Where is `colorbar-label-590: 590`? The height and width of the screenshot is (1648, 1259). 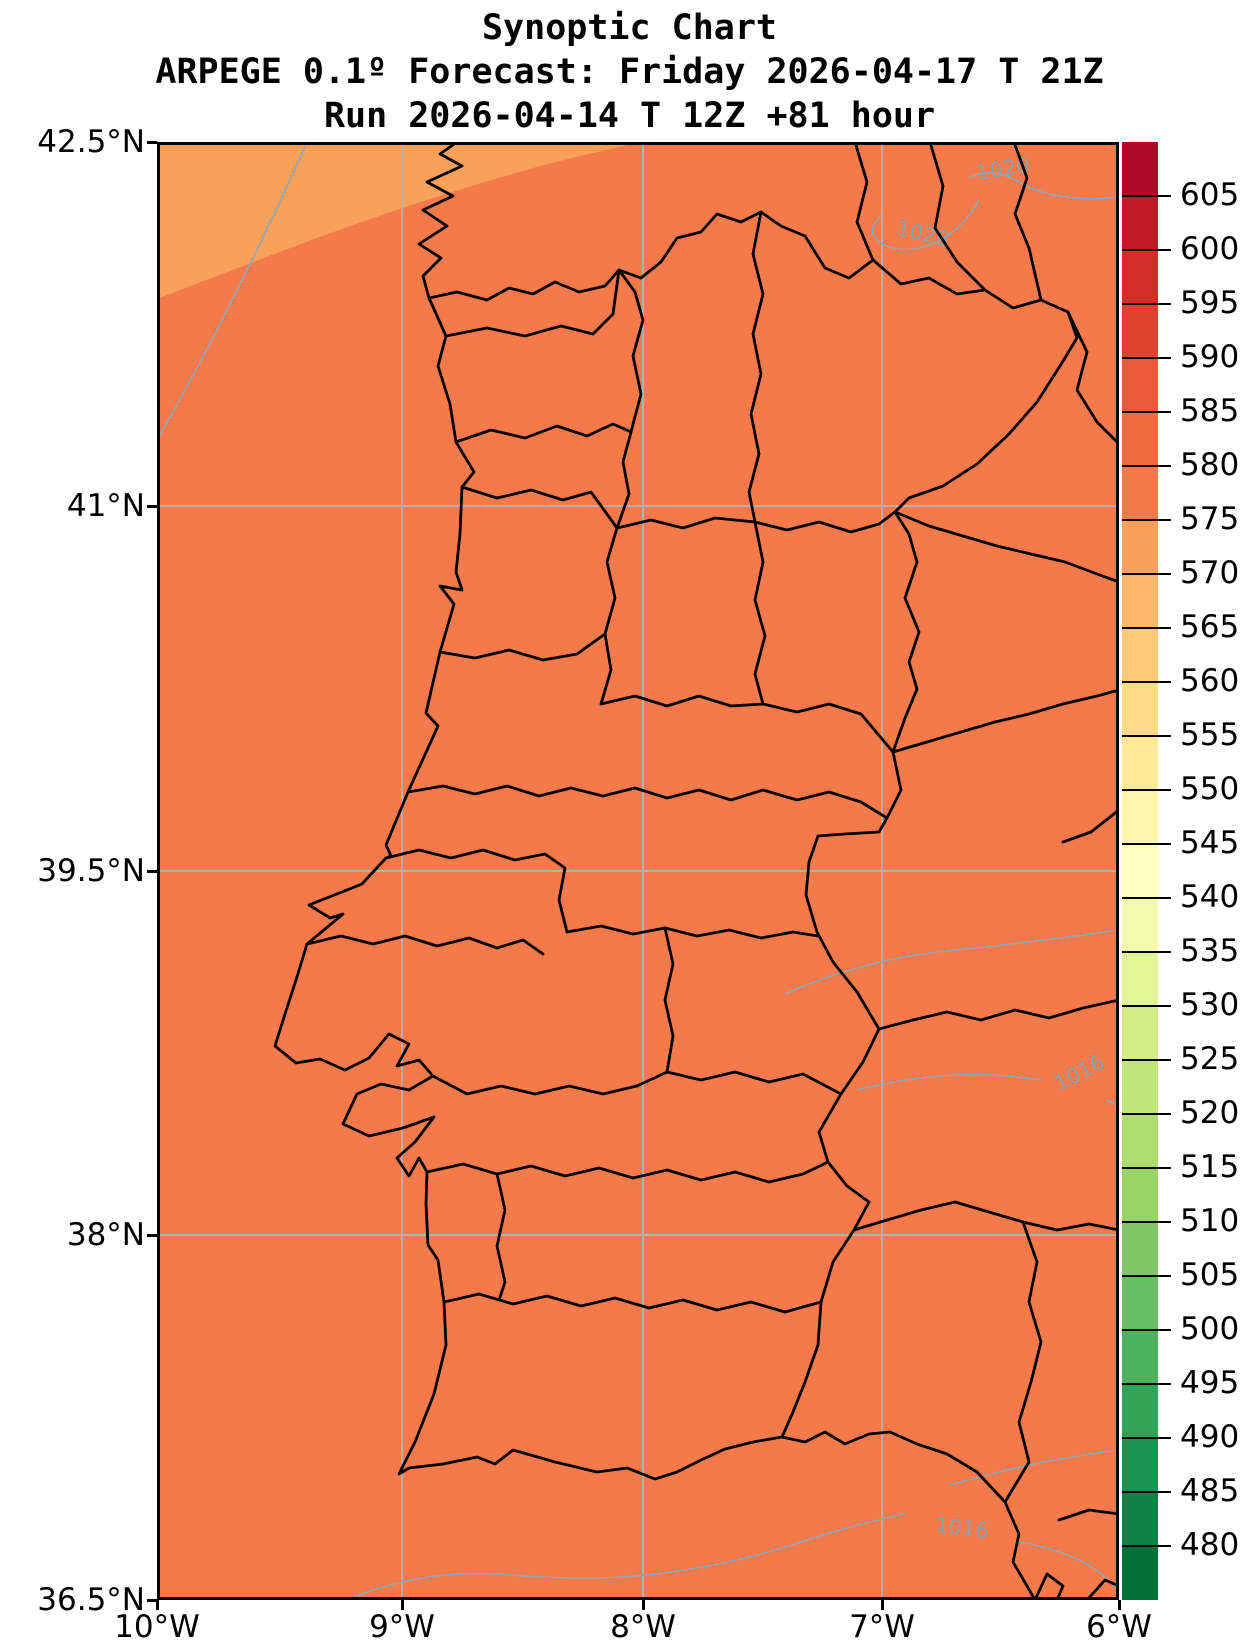 colorbar-label-590: 590 is located at coordinates (1210, 357).